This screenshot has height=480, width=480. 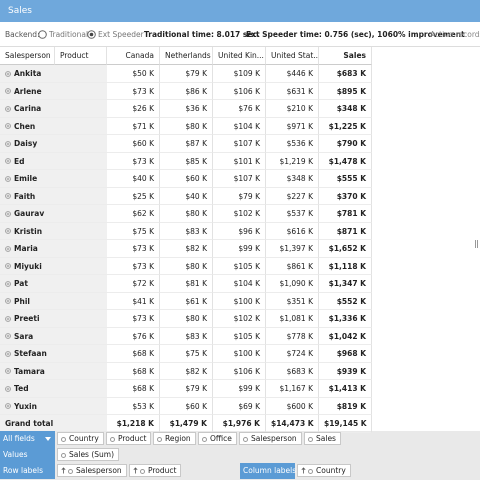 I want to click on value-cell: $96 K, so click(x=239, y=231).